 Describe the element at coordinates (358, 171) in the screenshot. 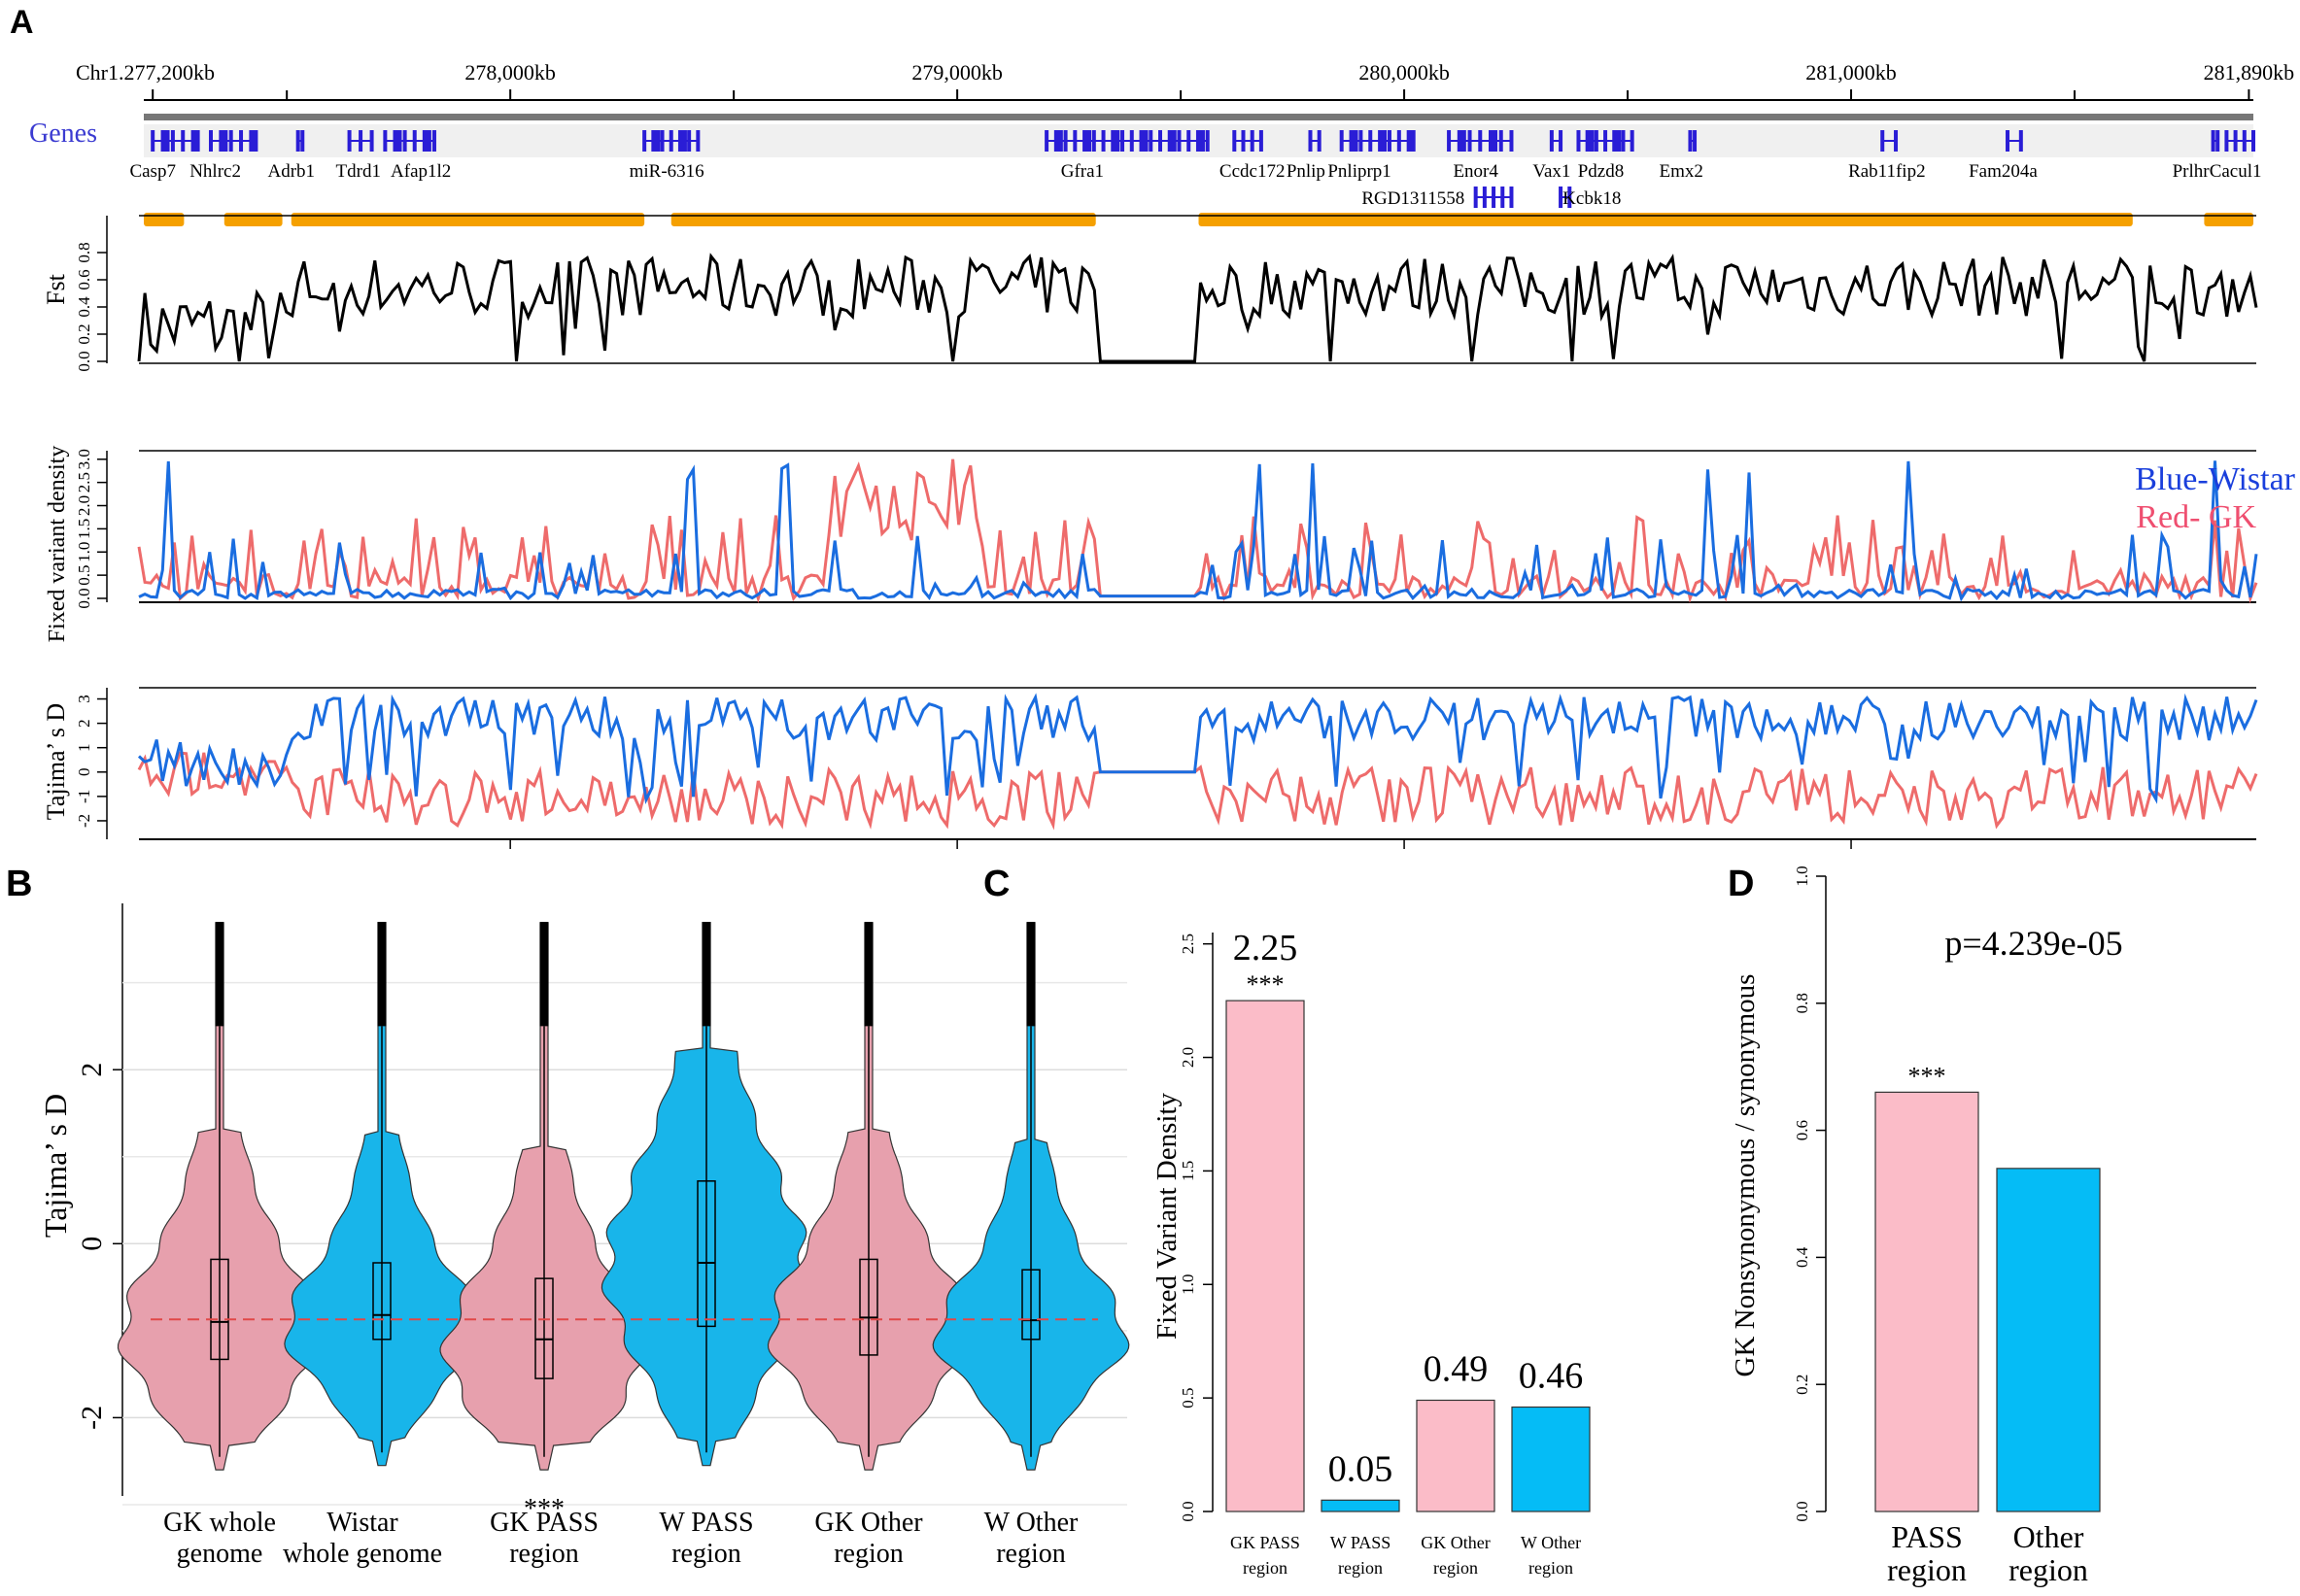

I see `gene-label: Tdrd1` at that location.